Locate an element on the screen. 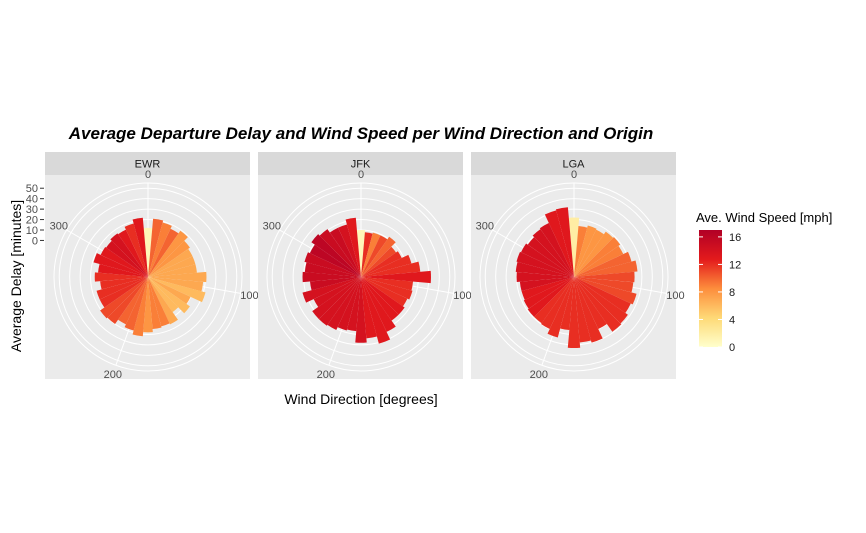  polar-grid is located at coordinates (148, 277).